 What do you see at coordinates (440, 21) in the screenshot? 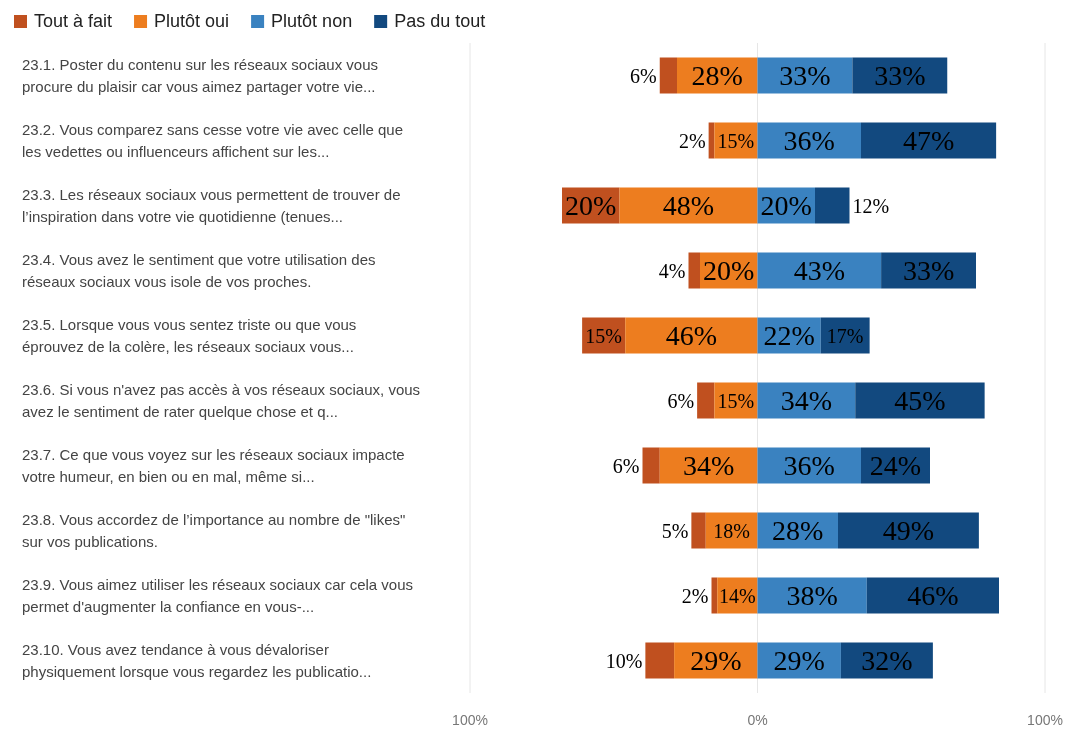
I see `legend-label: Pas du tout` at bounding box center [440, 21].